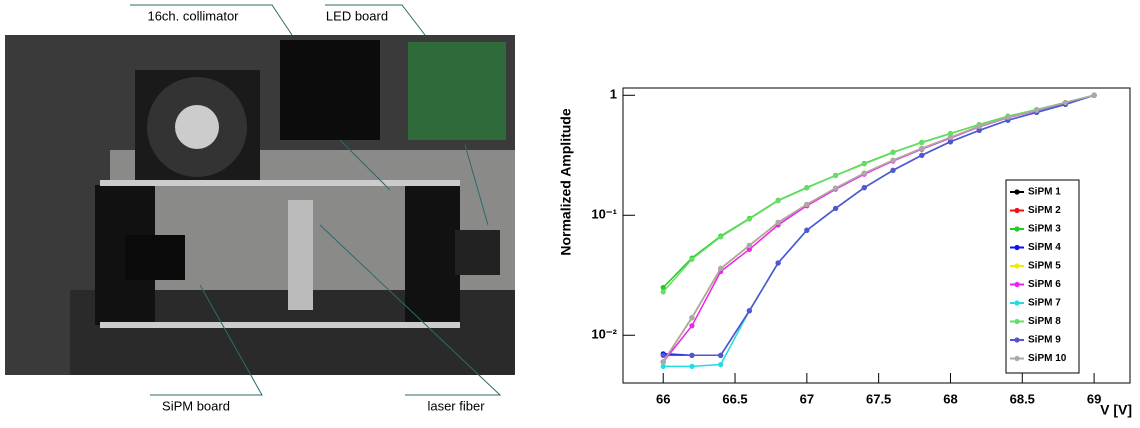  I want to click on fiber-holder, so click(300, 255).